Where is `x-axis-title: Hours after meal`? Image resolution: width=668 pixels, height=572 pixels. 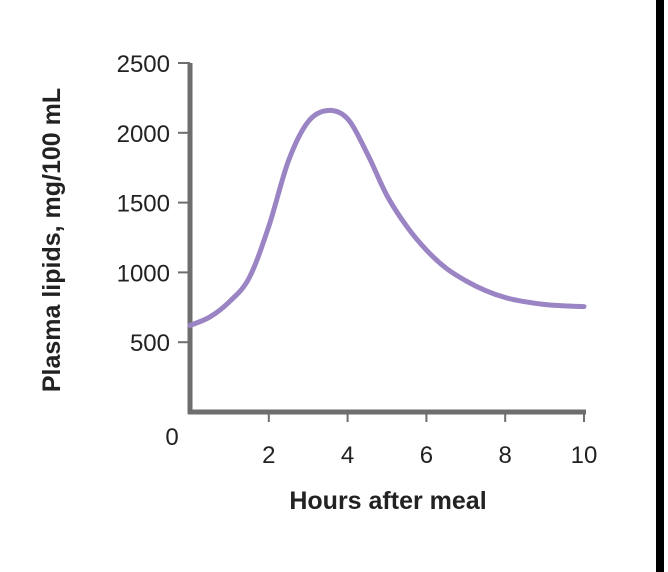
x-axis-title: Hours after meal is located at coordinates (387, 501).